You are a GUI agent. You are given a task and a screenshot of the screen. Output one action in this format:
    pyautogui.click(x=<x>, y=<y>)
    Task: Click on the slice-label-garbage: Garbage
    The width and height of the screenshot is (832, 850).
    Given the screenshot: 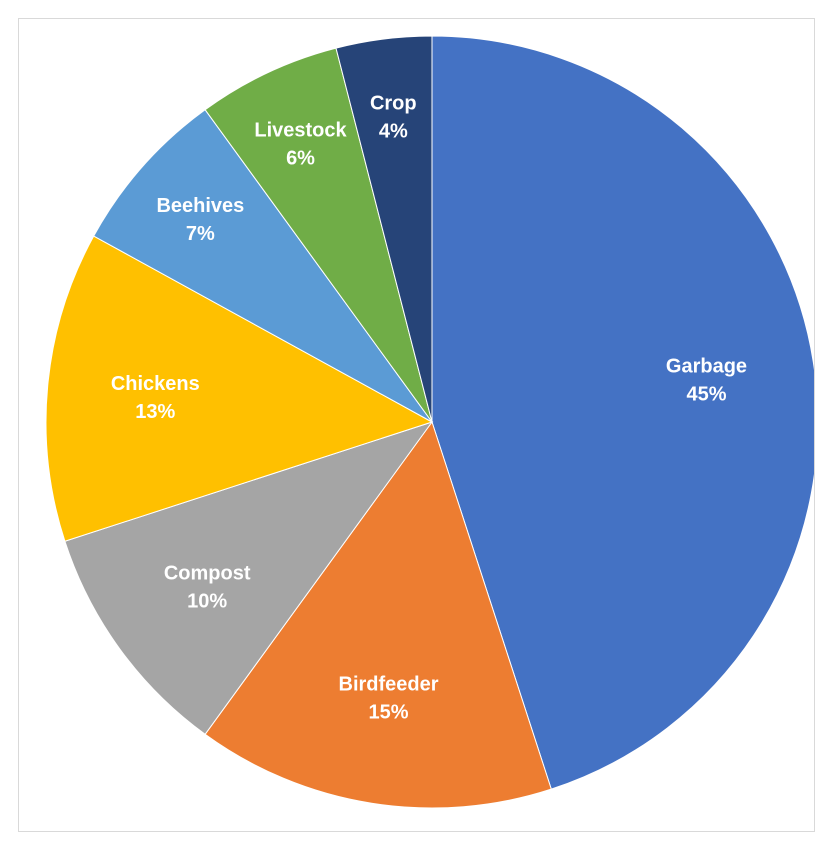 What is the action you would take?
    pyautogui.click(x=706, y=367)
    